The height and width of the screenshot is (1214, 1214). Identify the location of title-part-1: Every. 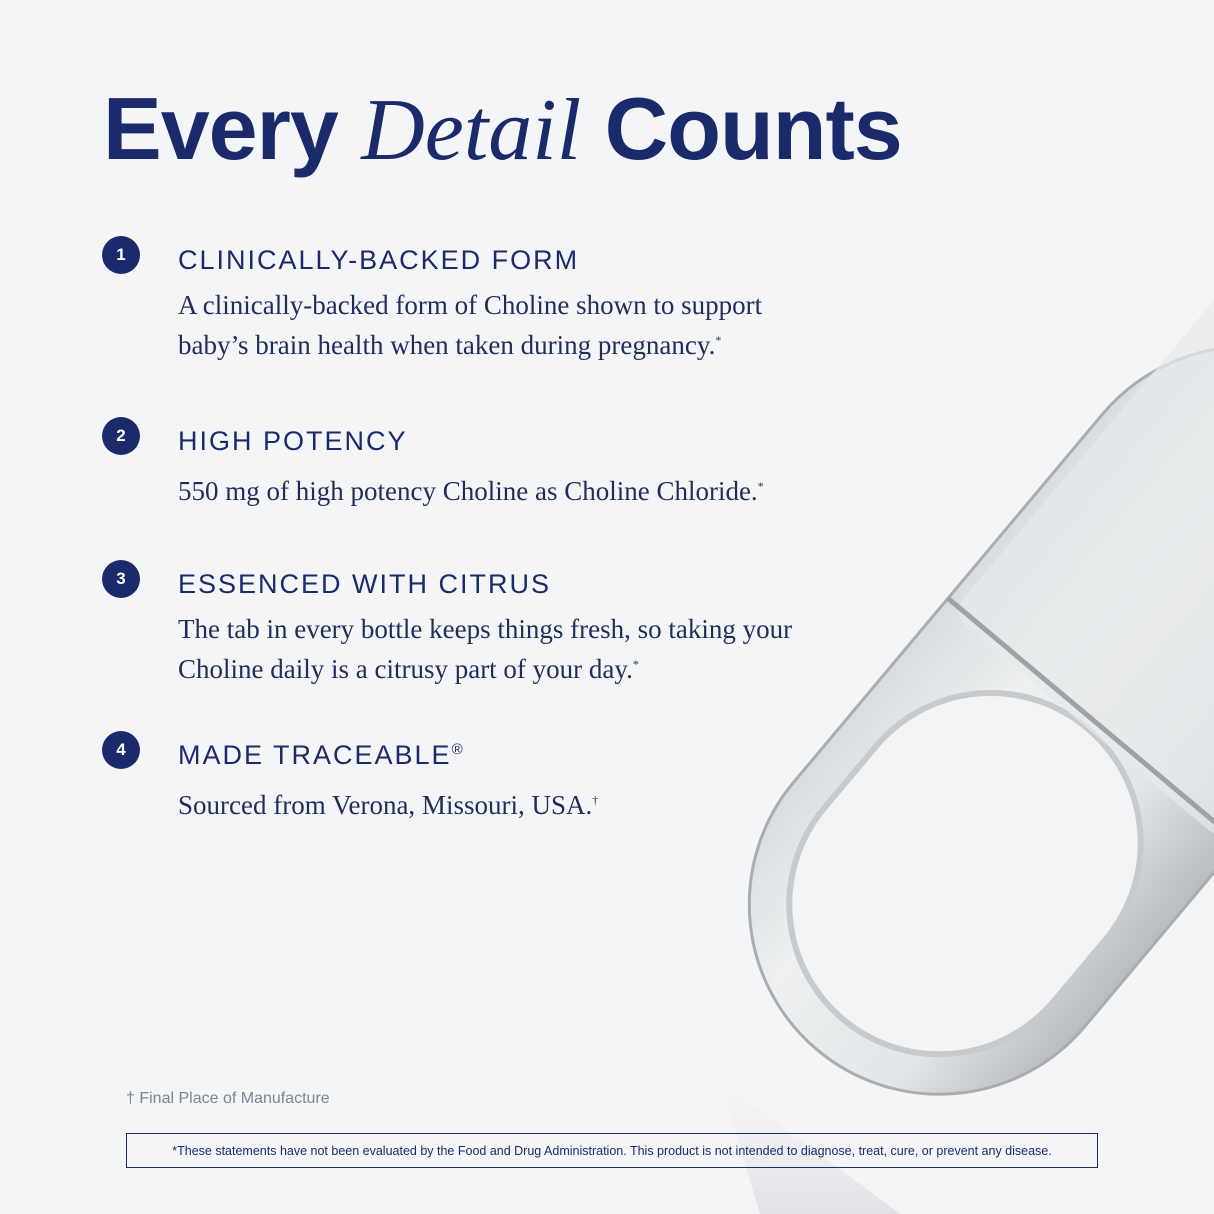
(232, 128).